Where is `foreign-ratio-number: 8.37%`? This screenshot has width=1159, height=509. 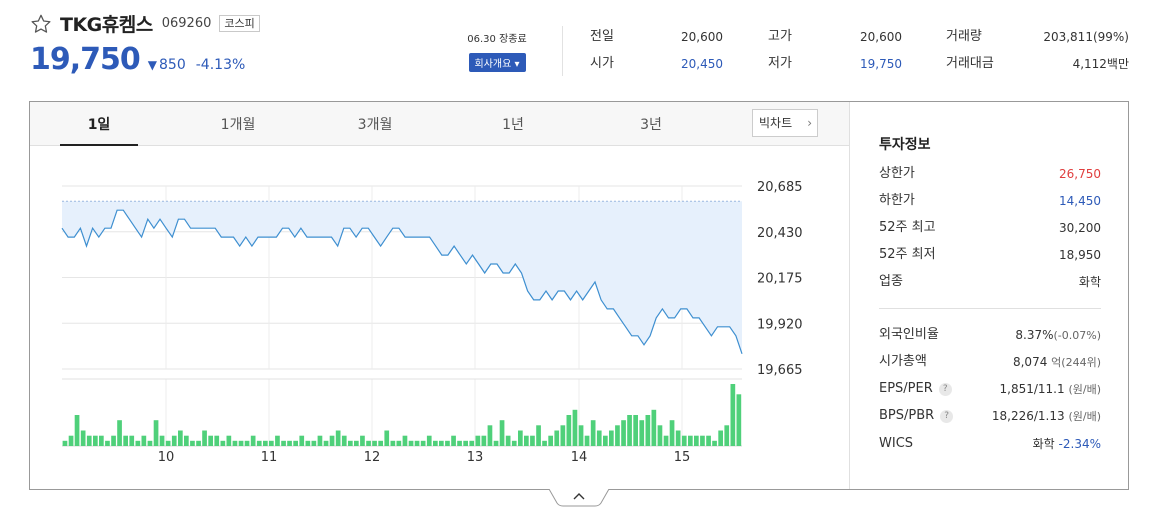
foreign-ratio-number: 8.37% is located at coordinates (1034, 335).